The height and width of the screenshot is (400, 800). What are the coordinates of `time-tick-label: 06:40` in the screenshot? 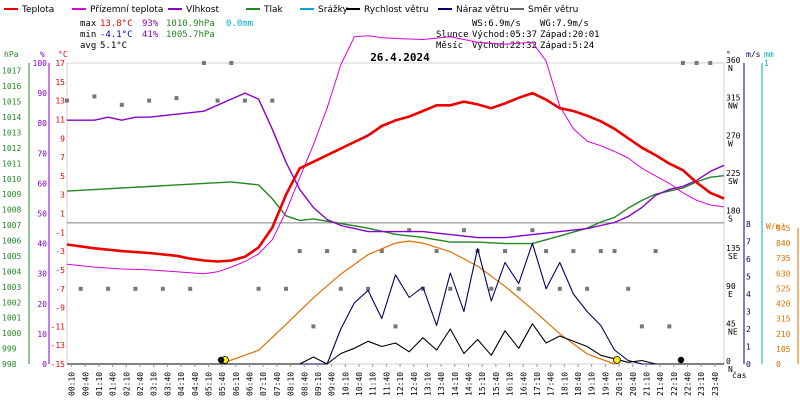 It's located at (250, 384).